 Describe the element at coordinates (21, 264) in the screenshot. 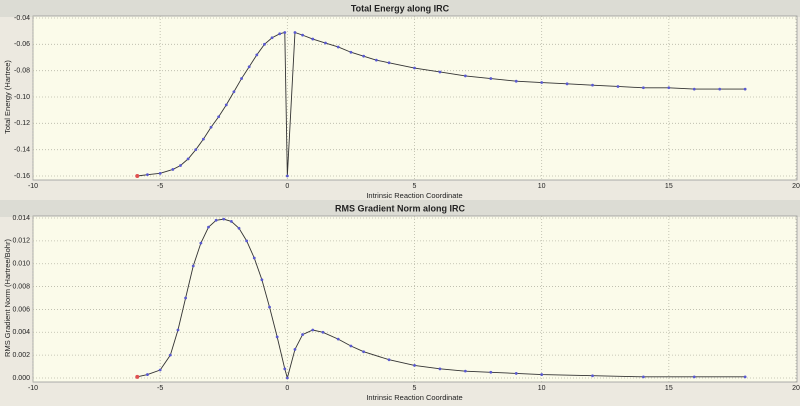

I see `y-tick-label: 0.010` at that location.